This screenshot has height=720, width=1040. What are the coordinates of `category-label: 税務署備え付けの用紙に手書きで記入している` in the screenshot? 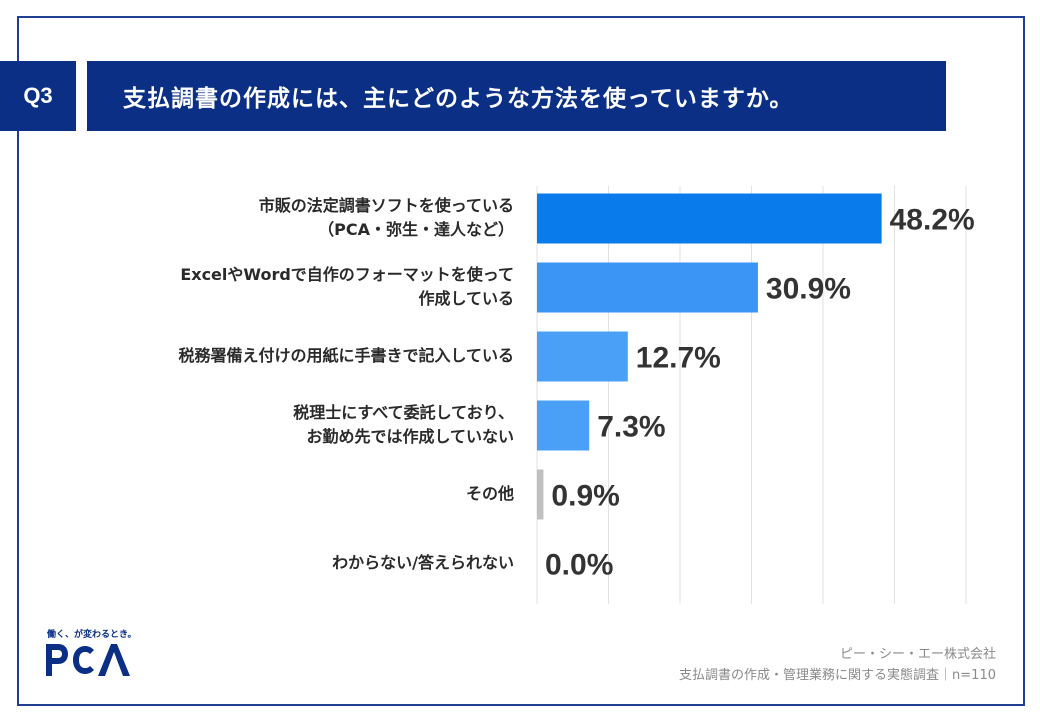 It's located at (279, 356).